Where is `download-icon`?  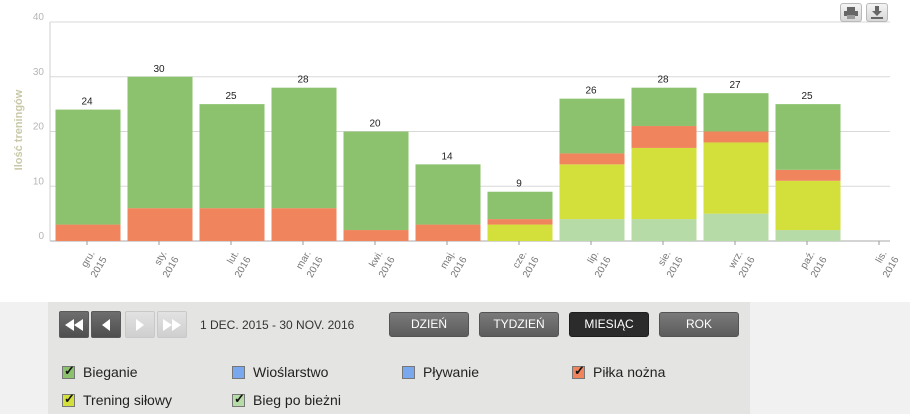
download-icon is located at coordinates (877, 12).